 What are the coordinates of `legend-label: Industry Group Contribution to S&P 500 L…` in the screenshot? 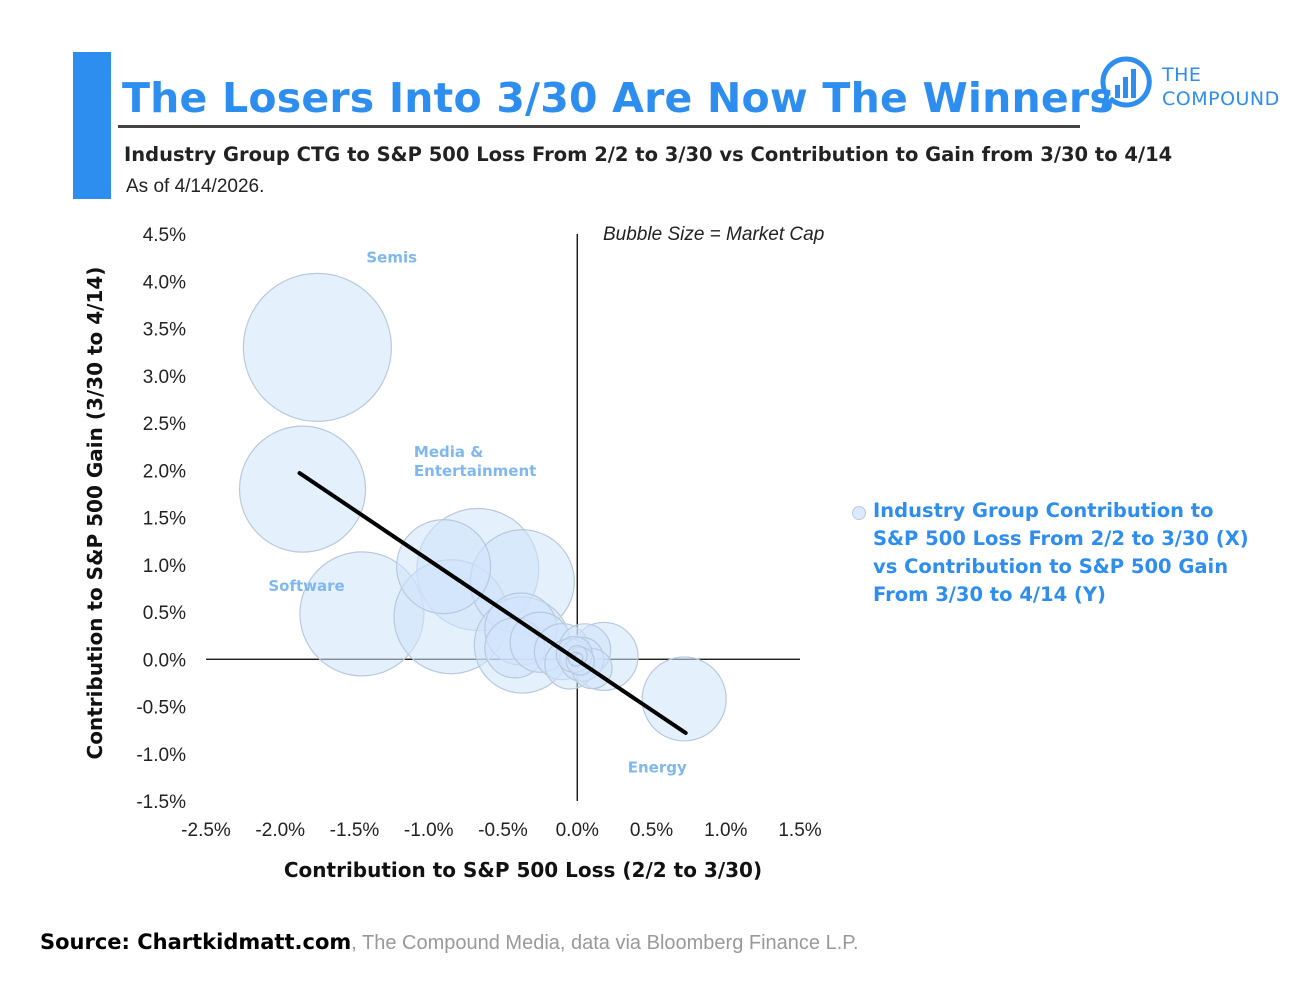 It's located at (1061, 552).